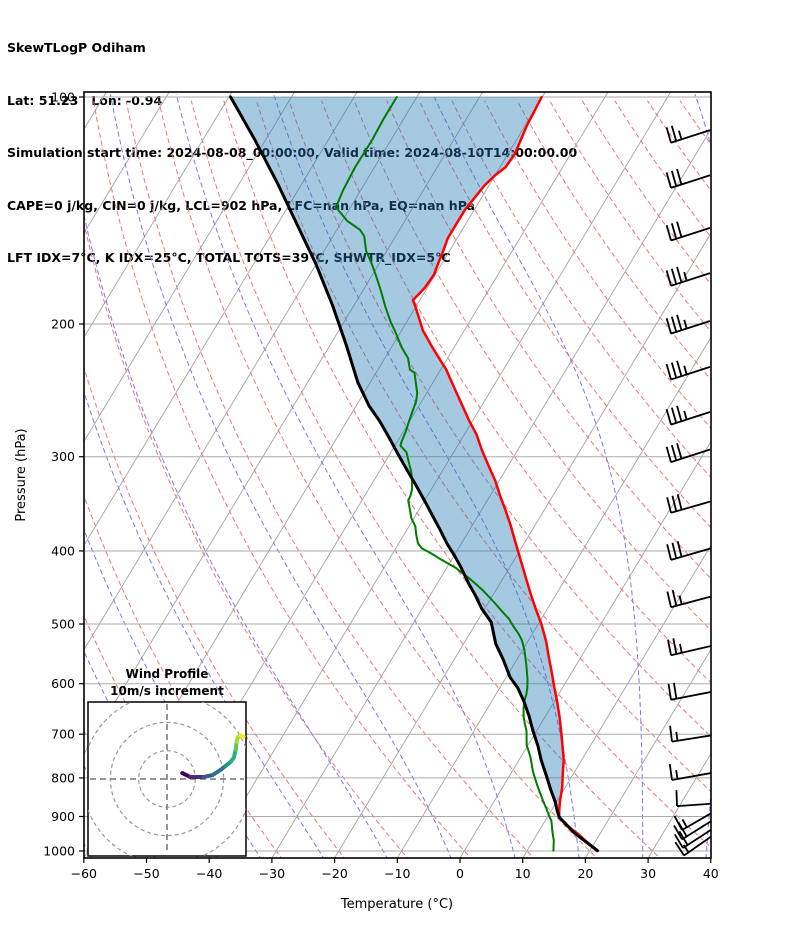  I want to click on y-tick-label: 800, so click(63, 777).